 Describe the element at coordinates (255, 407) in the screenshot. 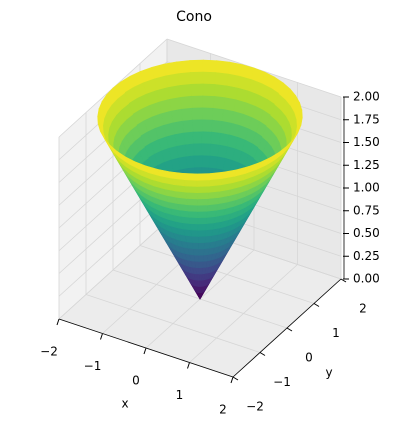

I see `y-tick-label: −2` at that location.